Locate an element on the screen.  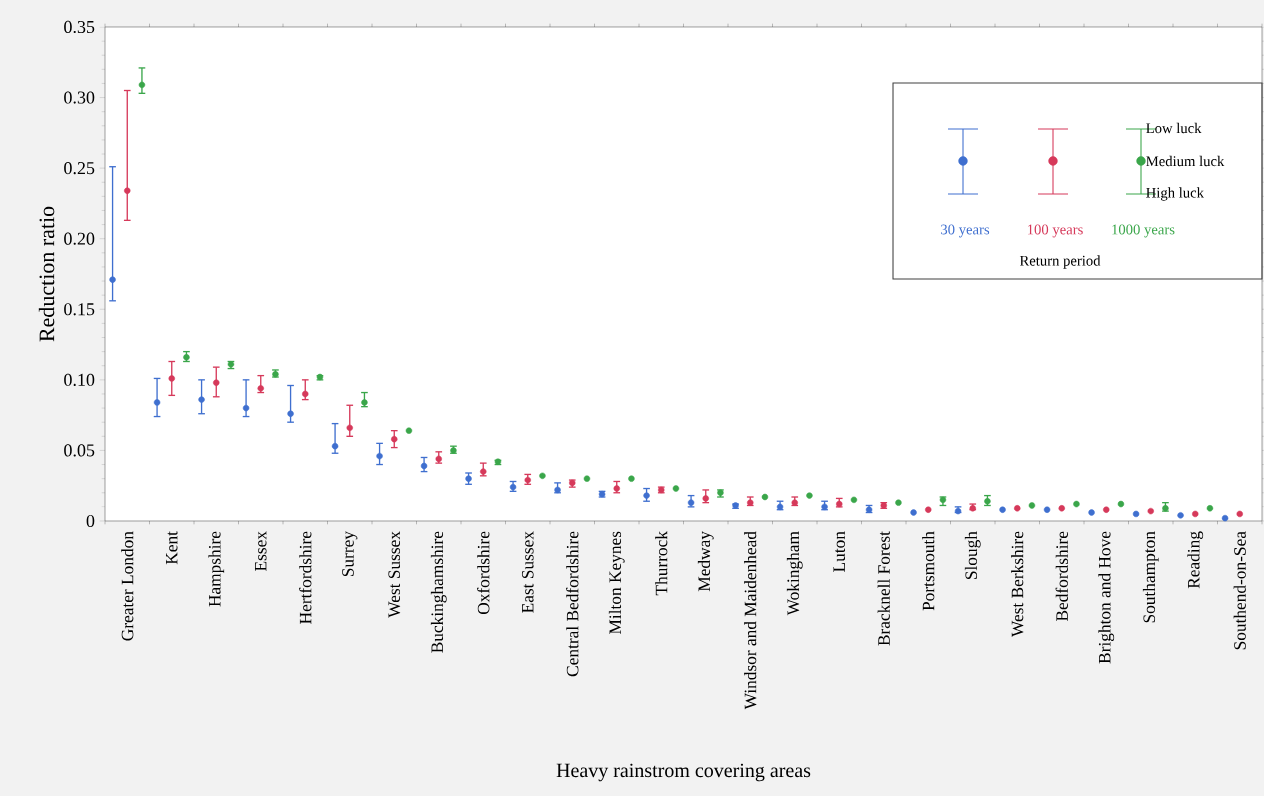
x-tick-label: Bracknell Forest is located at coordinates (883, 588).